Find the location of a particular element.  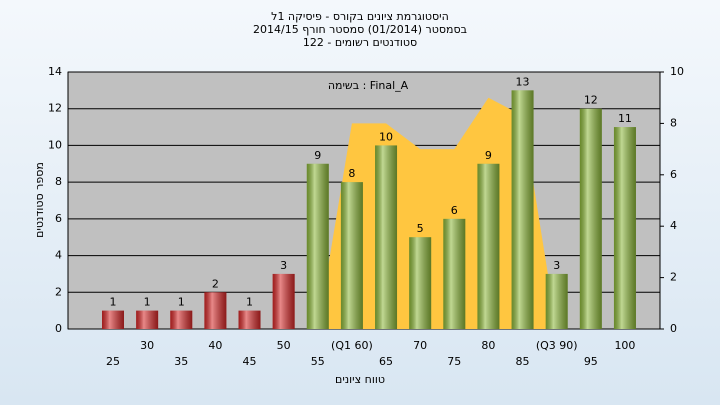

x-tick-label: (Q1 60) is located at coordinates (352, 345).